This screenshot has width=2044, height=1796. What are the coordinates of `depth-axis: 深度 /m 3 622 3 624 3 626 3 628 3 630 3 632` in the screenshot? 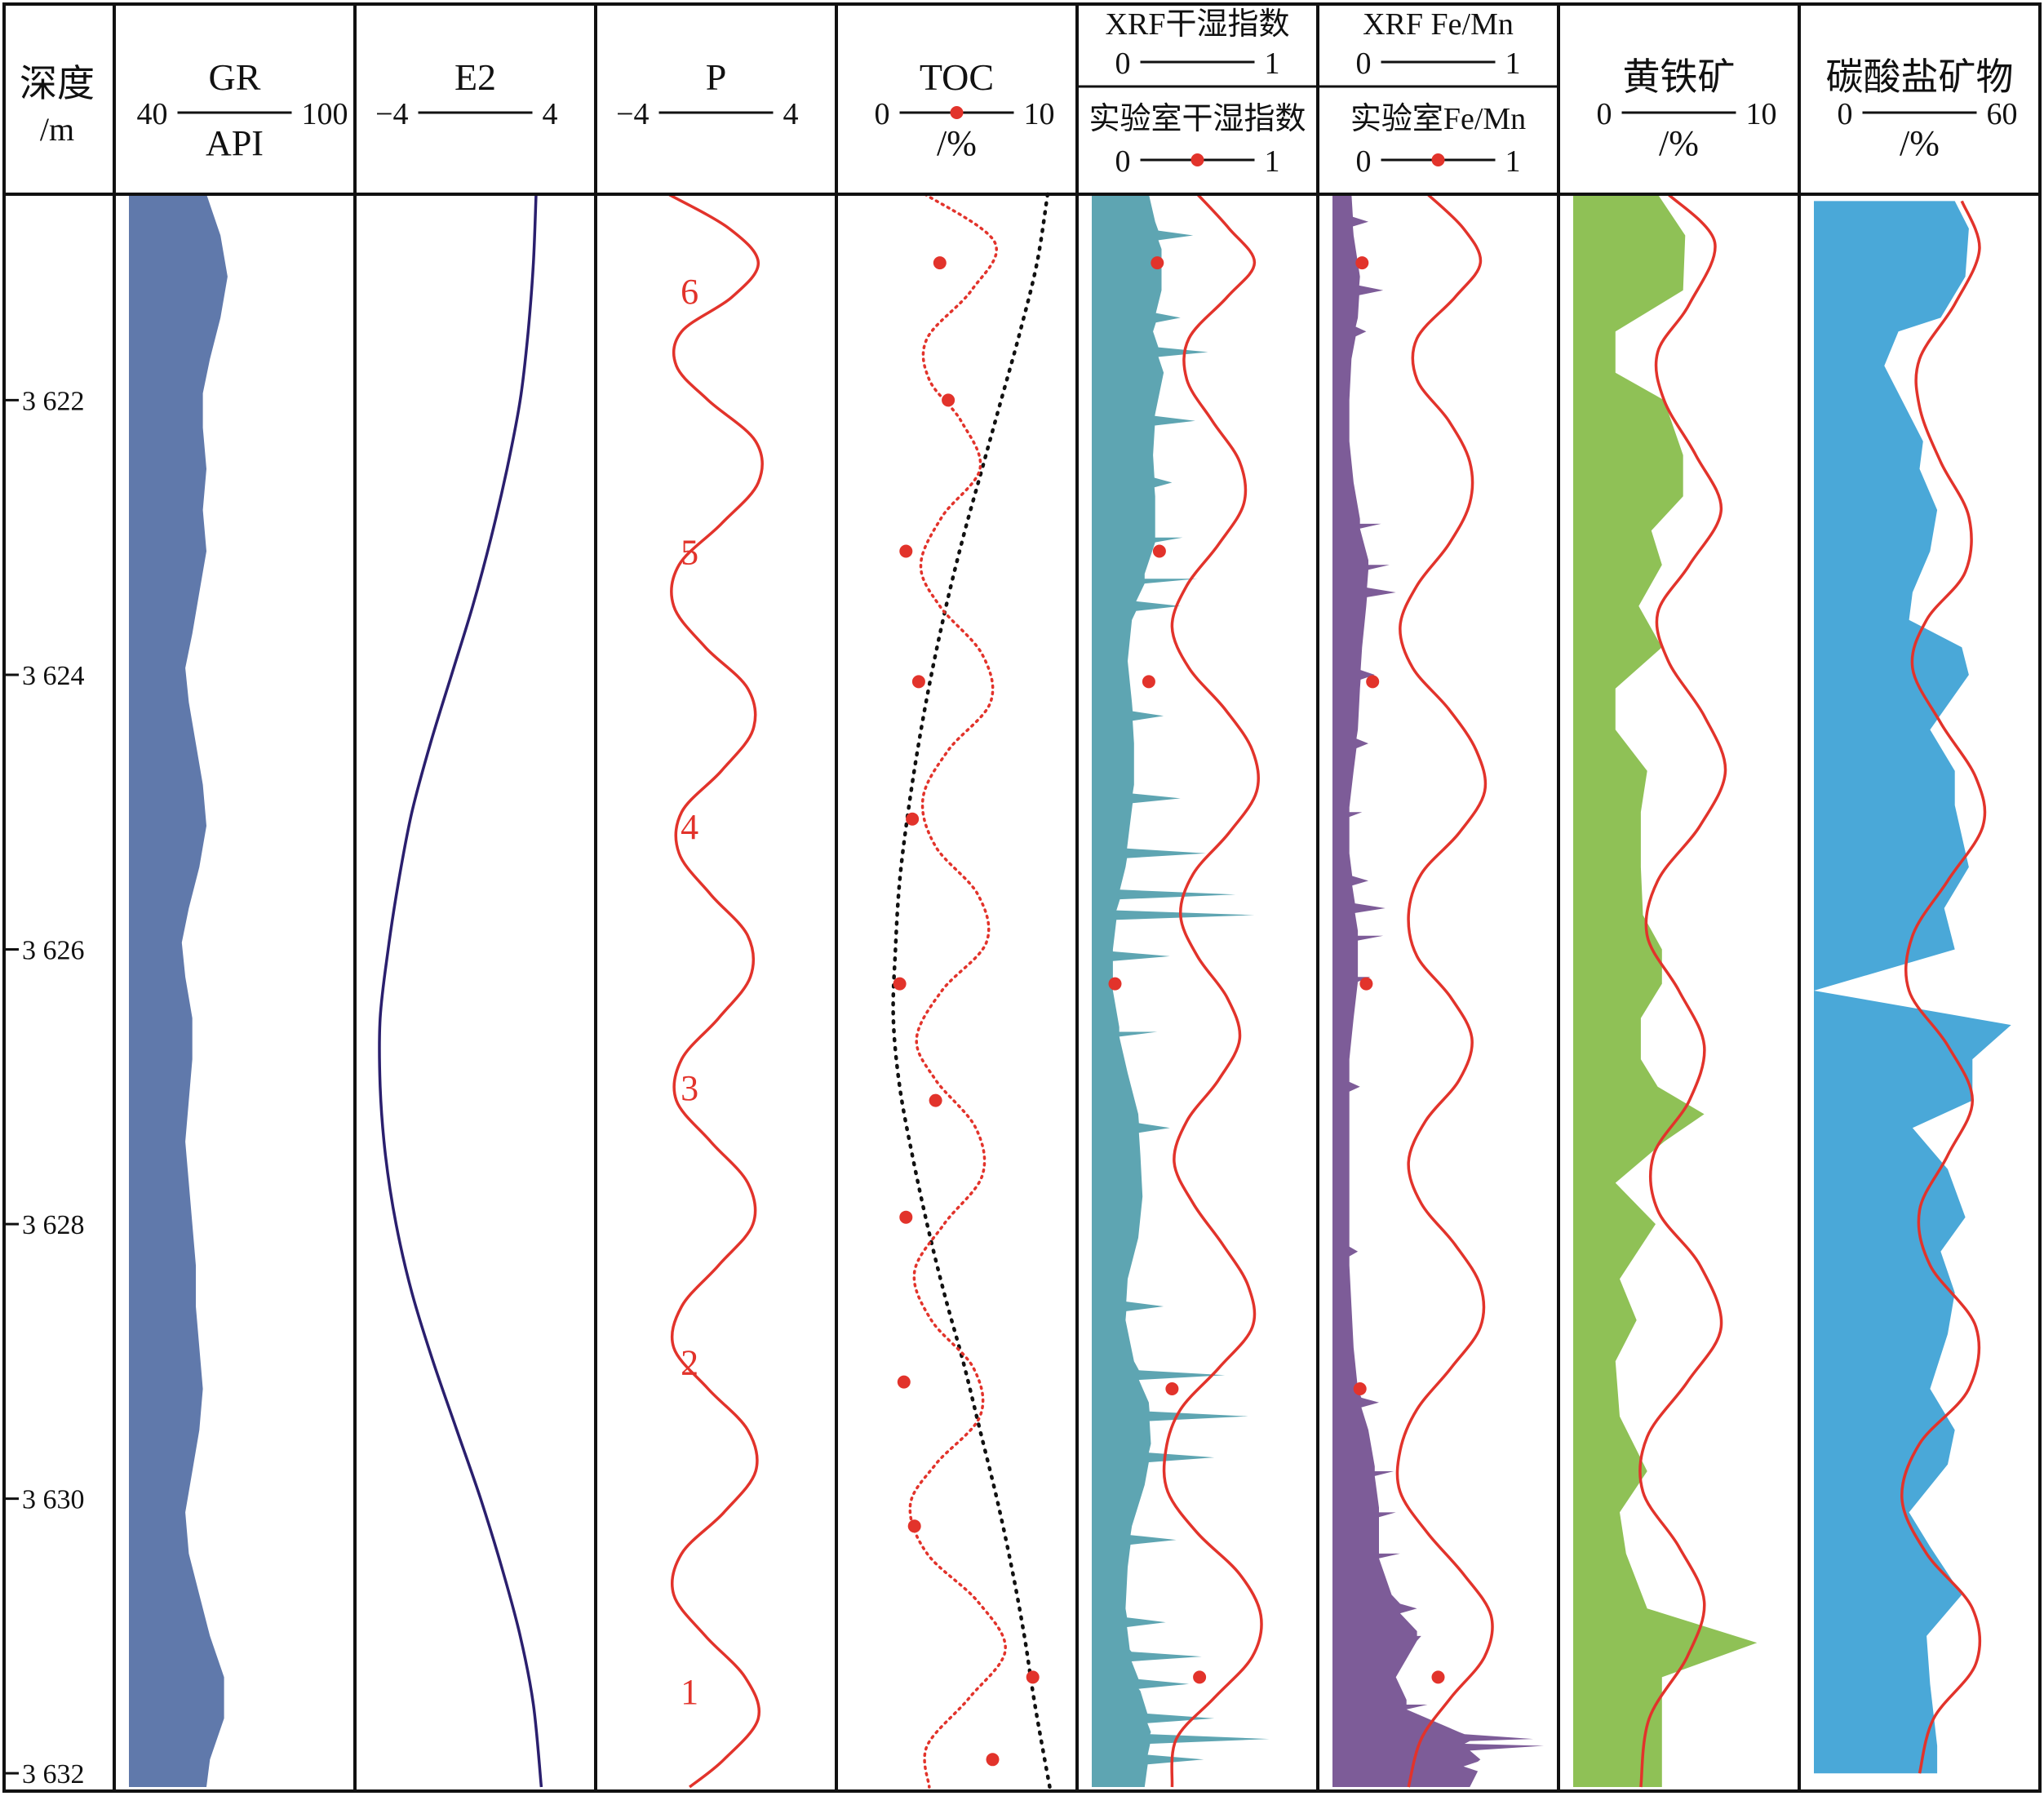 It's located at (49, 926).